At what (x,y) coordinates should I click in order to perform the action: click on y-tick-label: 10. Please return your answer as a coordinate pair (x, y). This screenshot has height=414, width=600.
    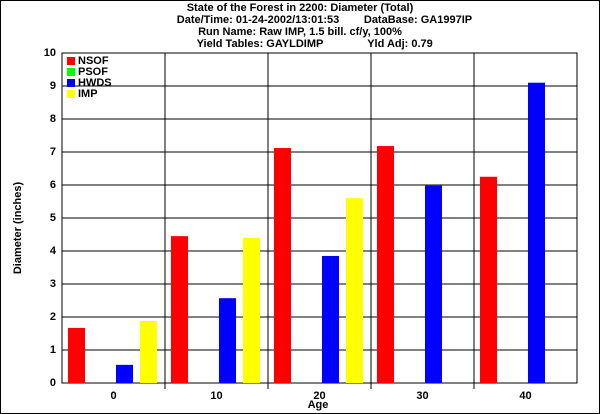
    Looking at the image, I should click on (50, 53).